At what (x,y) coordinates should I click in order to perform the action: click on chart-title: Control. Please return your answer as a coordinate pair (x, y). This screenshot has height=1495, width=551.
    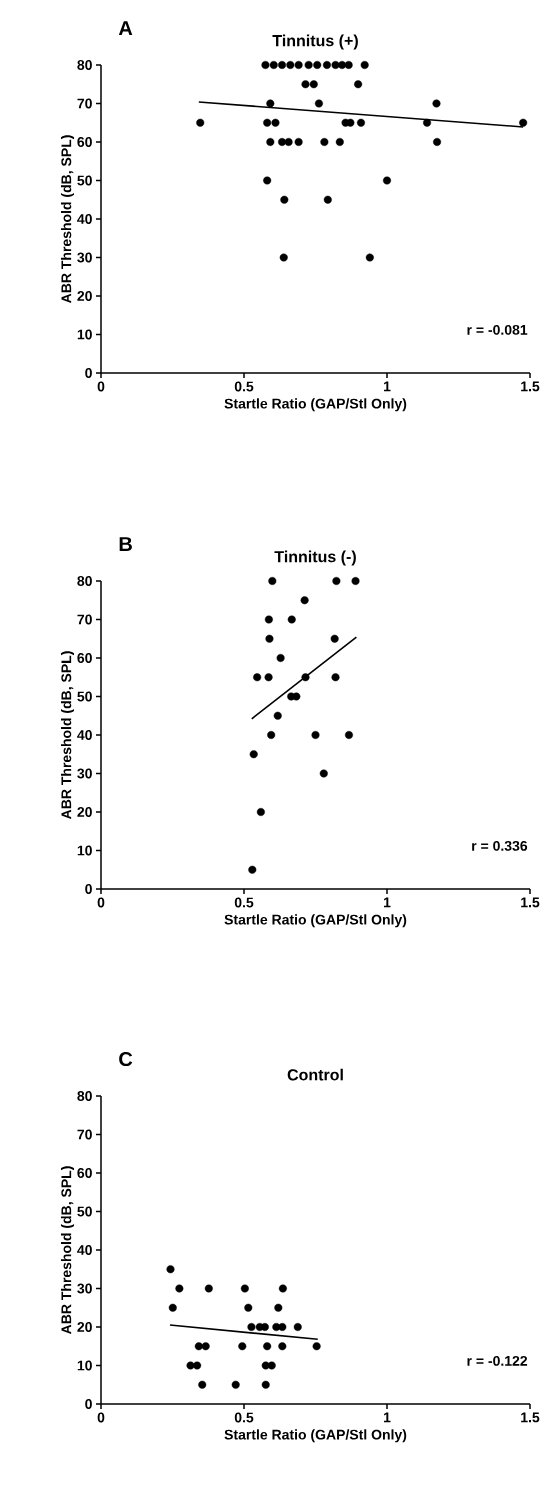
    Looking at the image, I should click on (315, 1074).